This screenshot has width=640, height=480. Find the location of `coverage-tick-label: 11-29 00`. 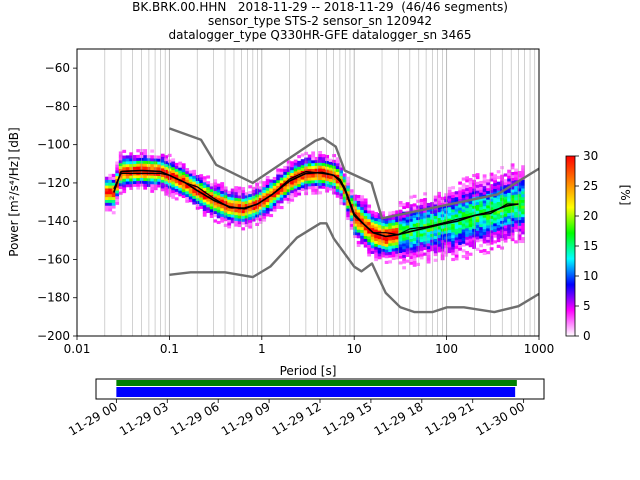

coverage-tick-label: 11-29 00 is located at coordinates (93, 418).